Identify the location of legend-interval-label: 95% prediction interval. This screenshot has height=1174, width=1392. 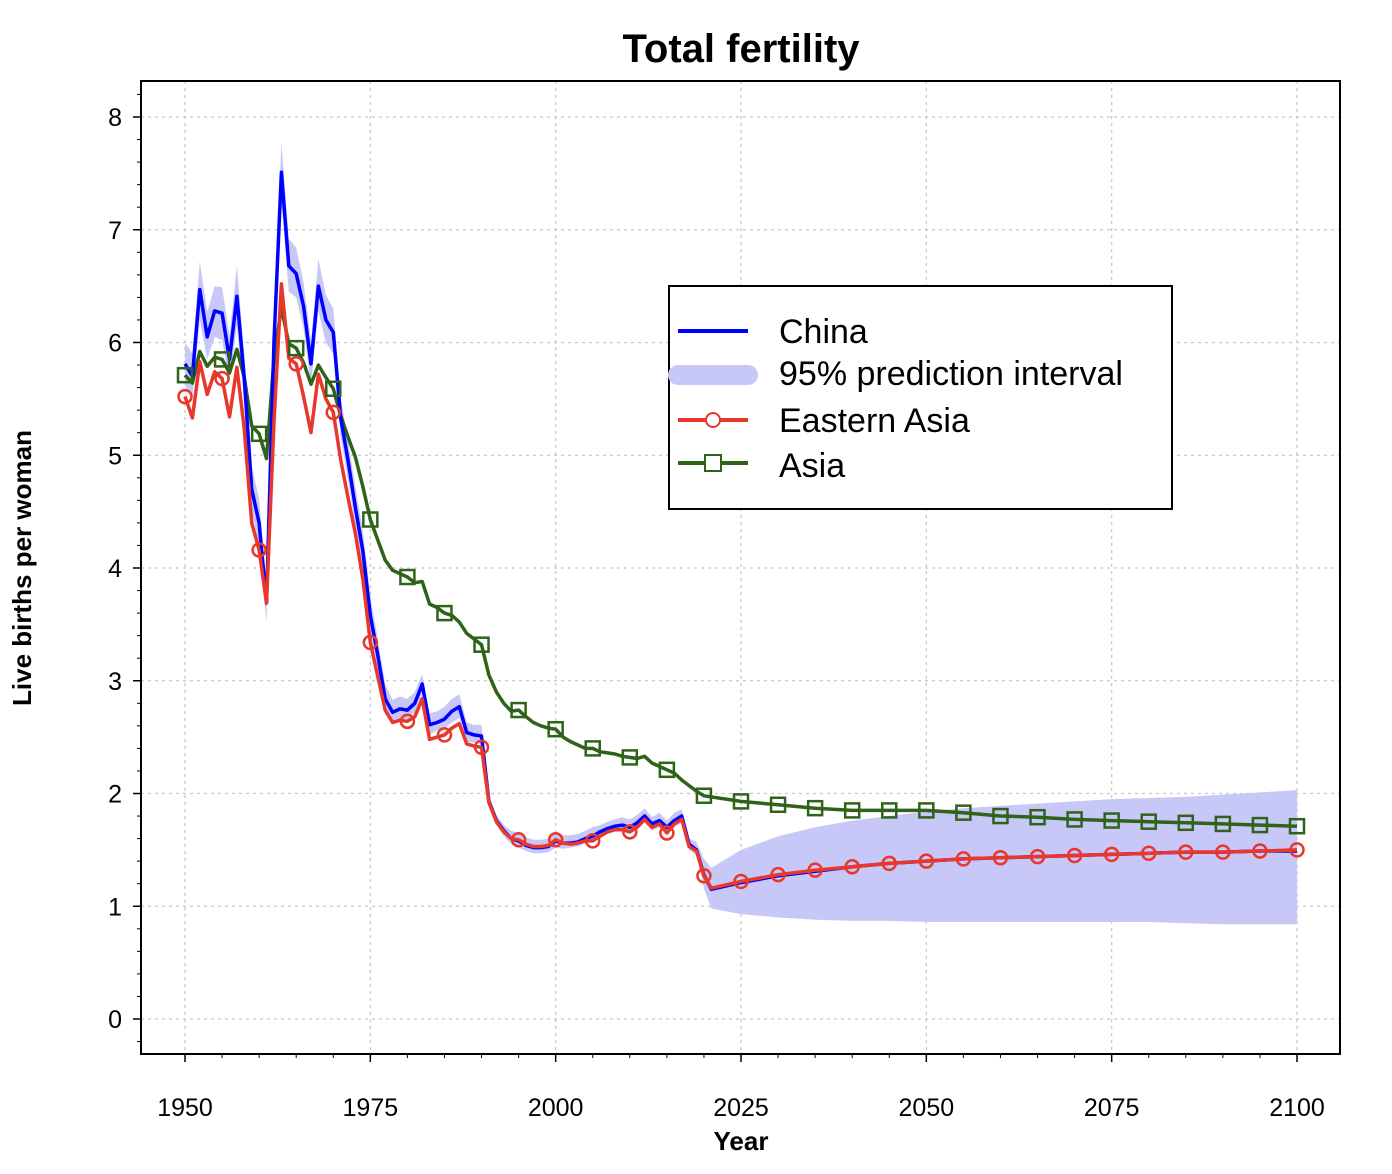
(951, 374).